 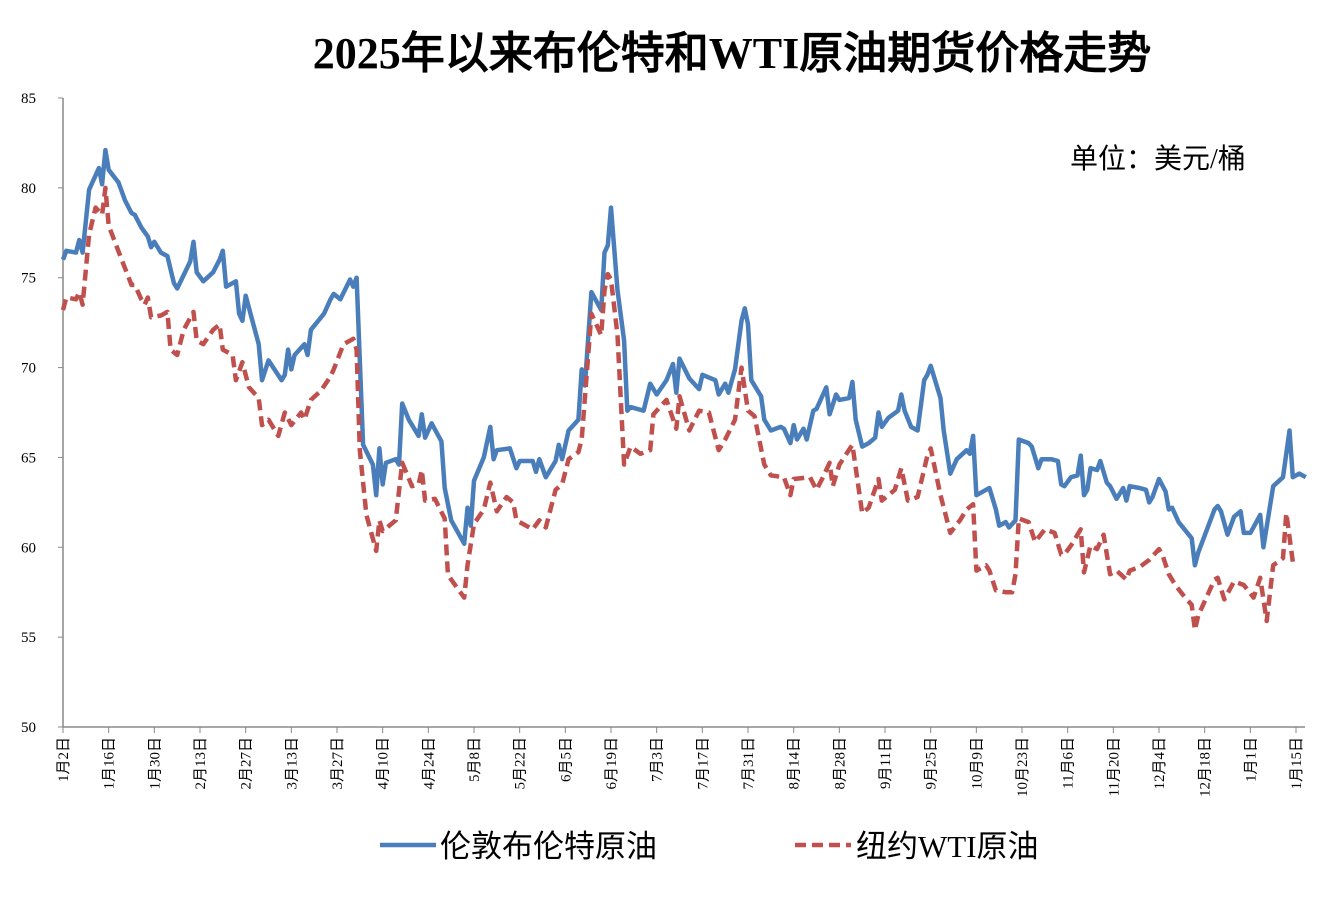 What do you see at coordinates (429, 763) in the screenshot?
I see `x-tick-label: 4月24日` at bounding box center [429, 763].